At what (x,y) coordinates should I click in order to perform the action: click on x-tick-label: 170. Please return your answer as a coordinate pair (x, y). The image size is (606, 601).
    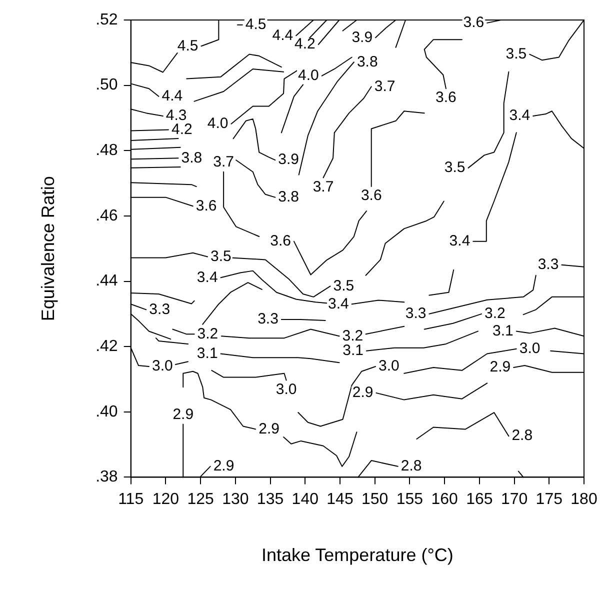
    Looking at the image, I should click on (514, 499).